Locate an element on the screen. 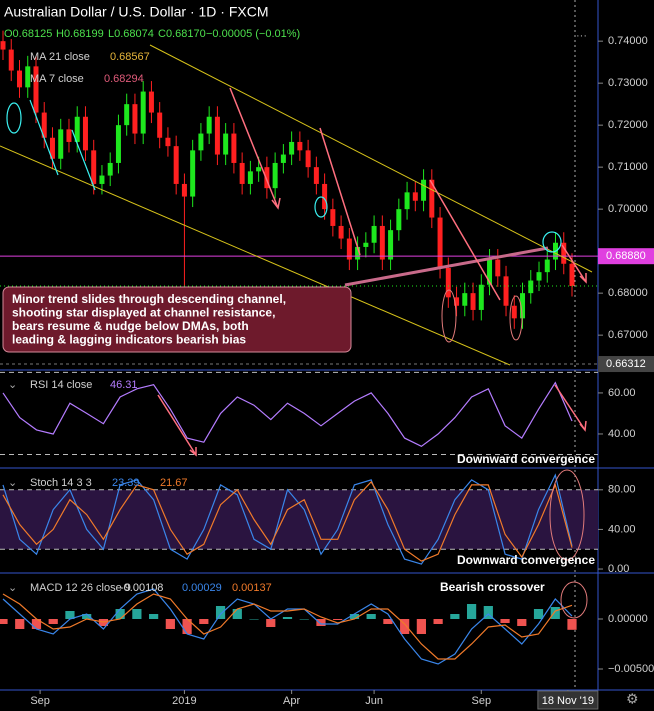  menu-dots: ··· is located at coordinates (581, 36).